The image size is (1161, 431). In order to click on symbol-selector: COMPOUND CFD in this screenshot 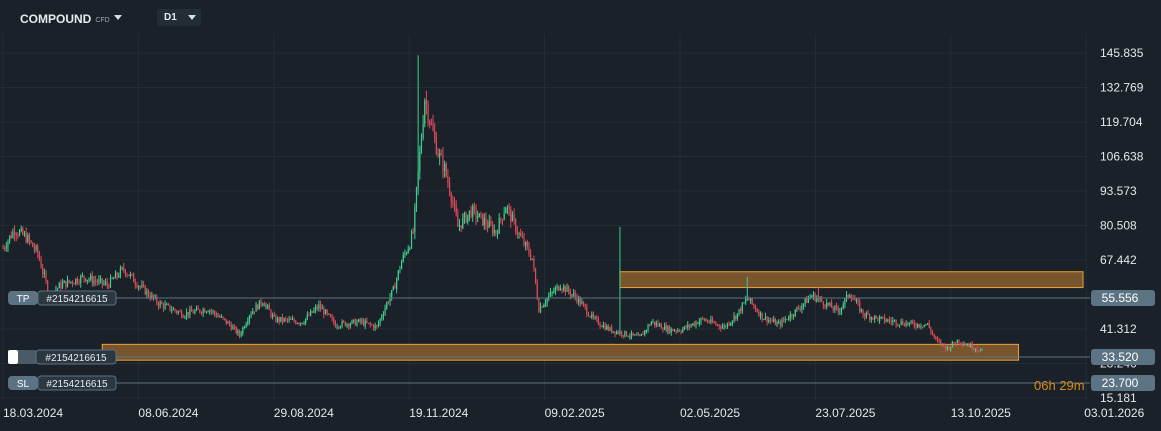, I will do `click(65, 19)`.